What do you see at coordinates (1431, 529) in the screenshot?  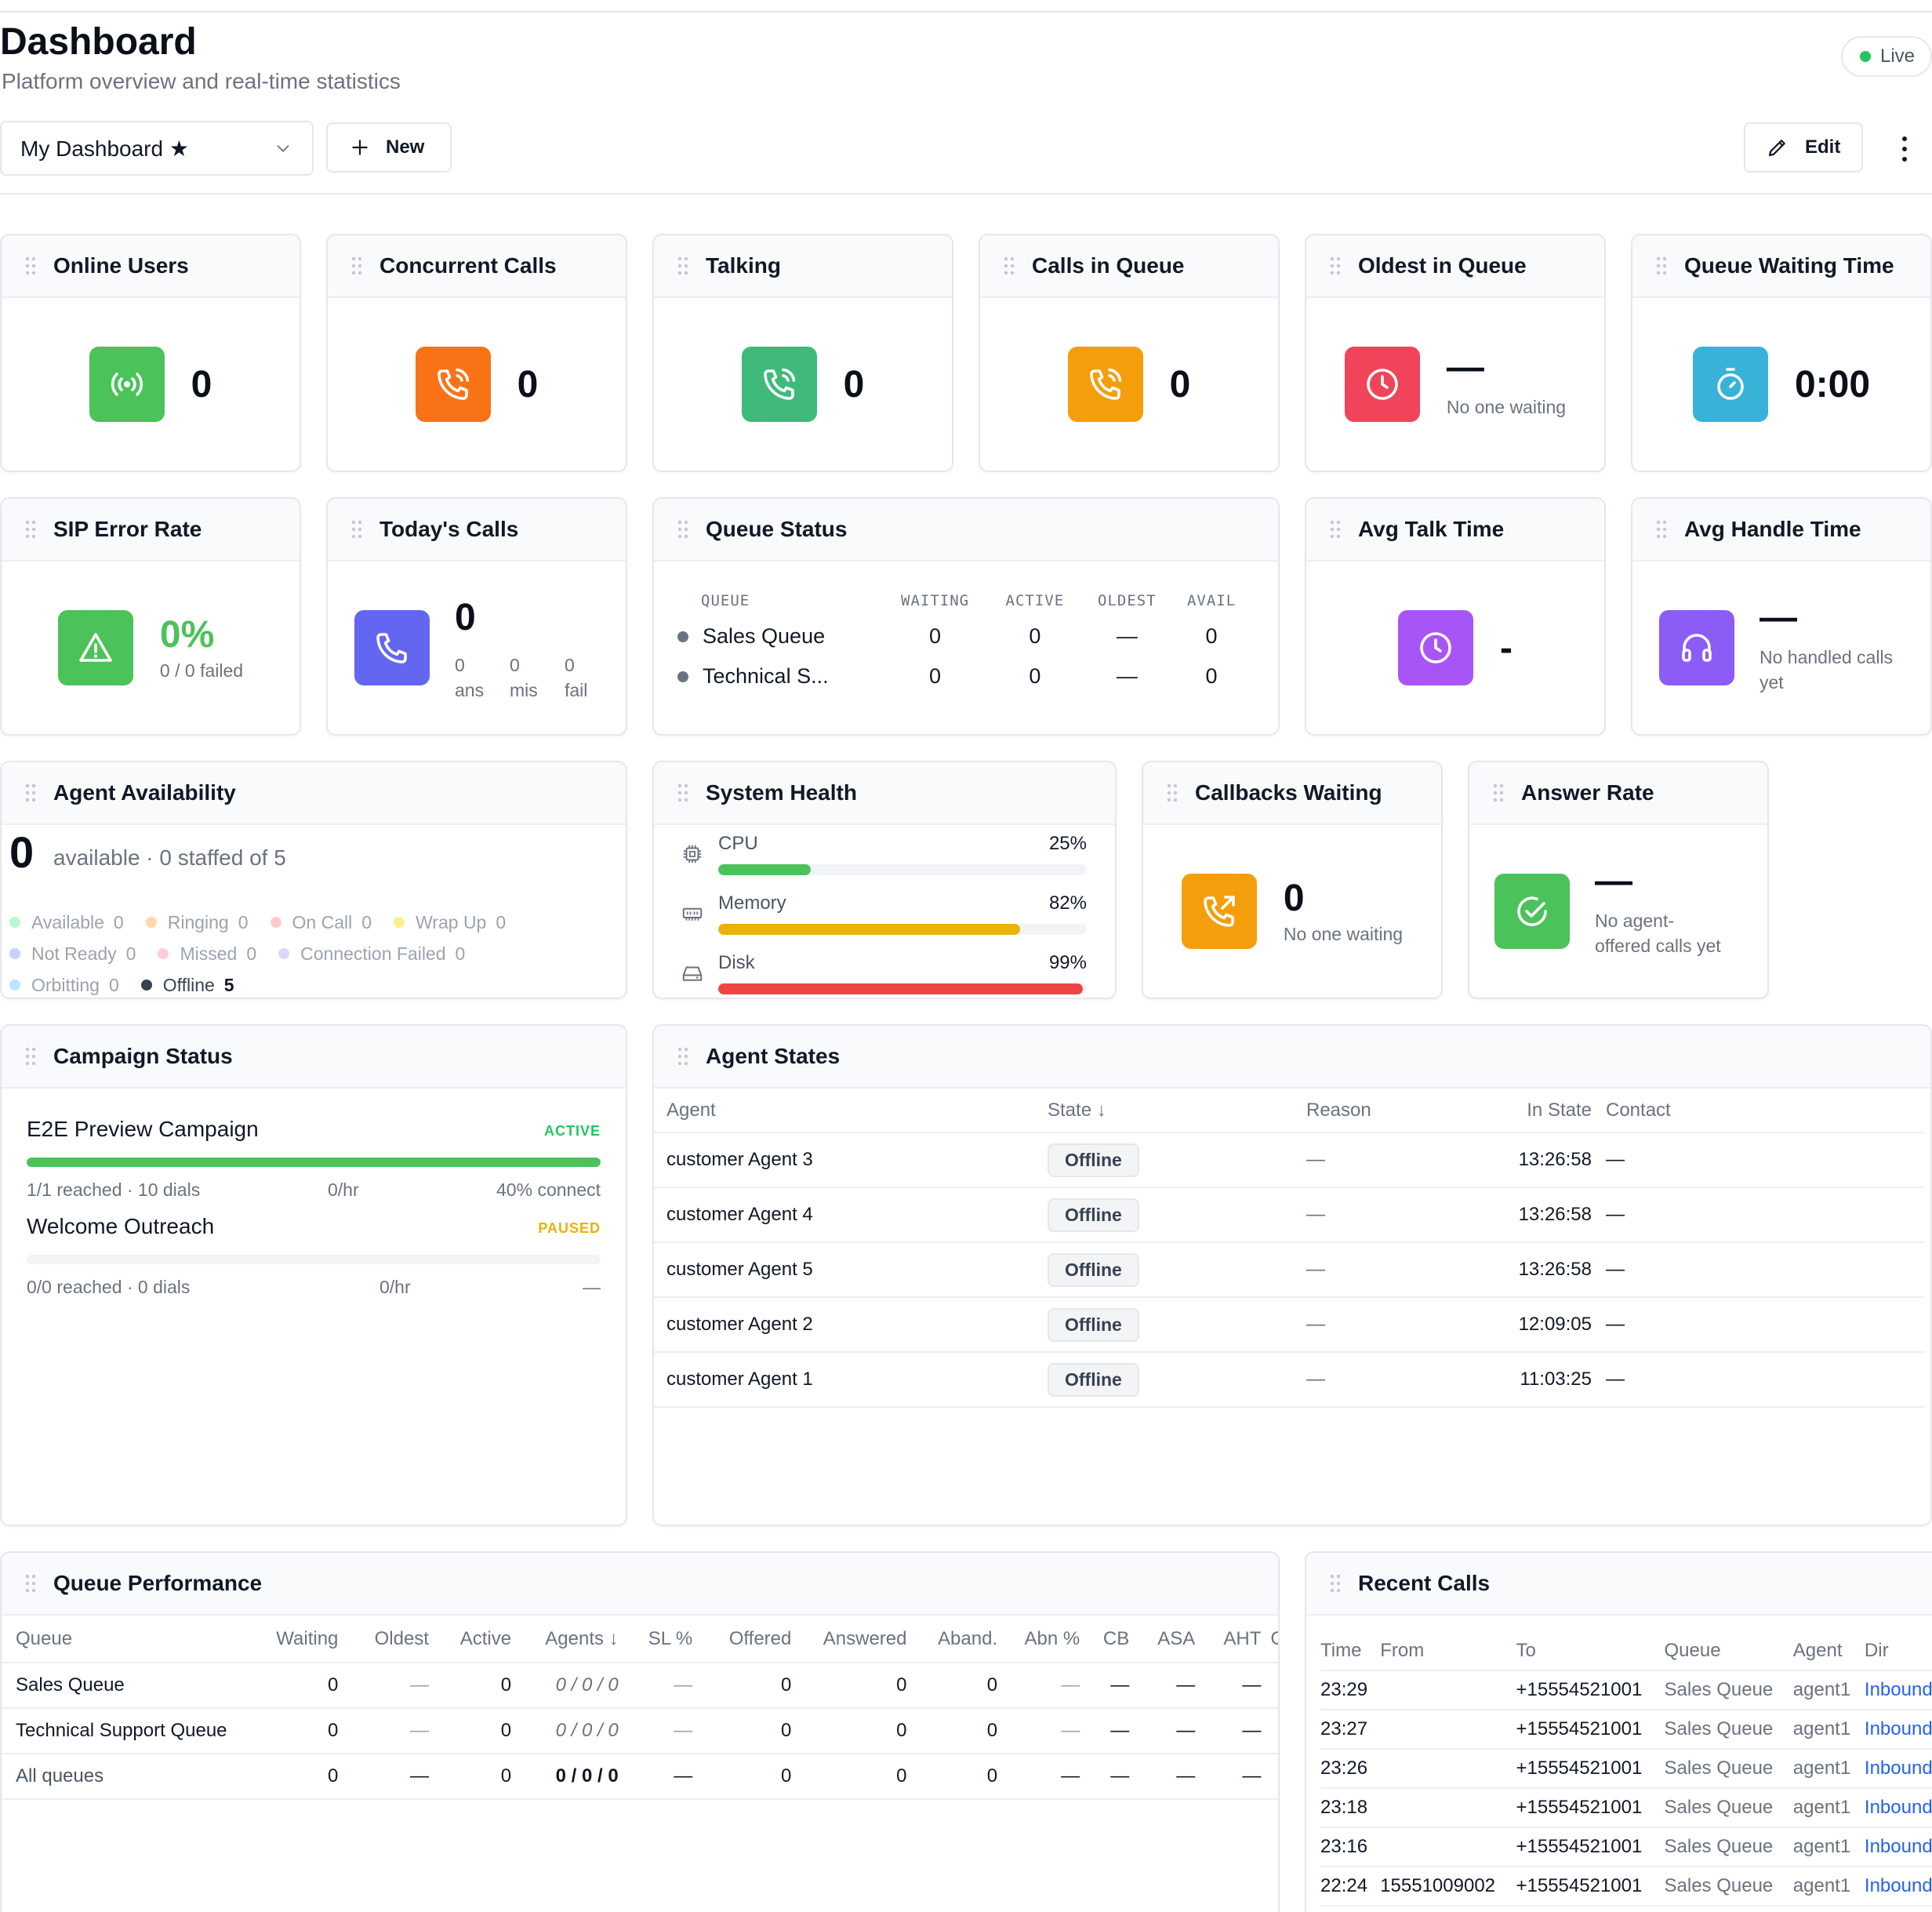 I see `card-title: Avg Talk Time` at bounding box center [1431, 529].